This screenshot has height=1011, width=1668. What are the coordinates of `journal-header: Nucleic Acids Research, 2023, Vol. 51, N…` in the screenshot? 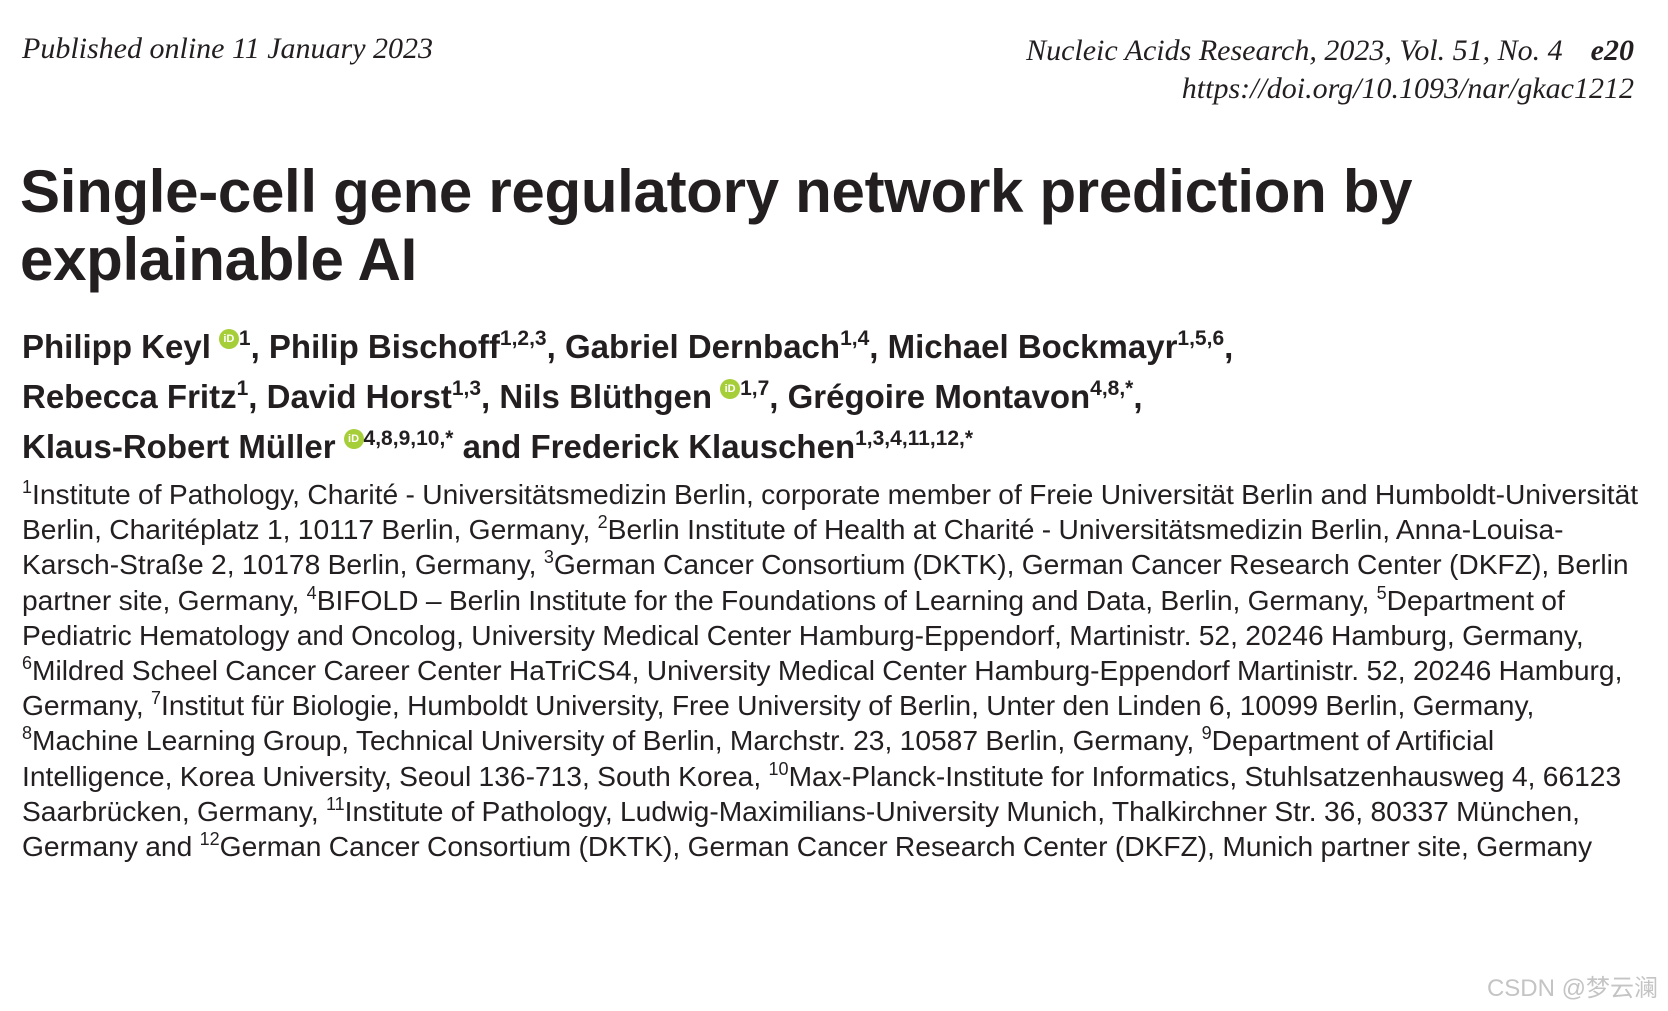 It's located at (1330, 70).